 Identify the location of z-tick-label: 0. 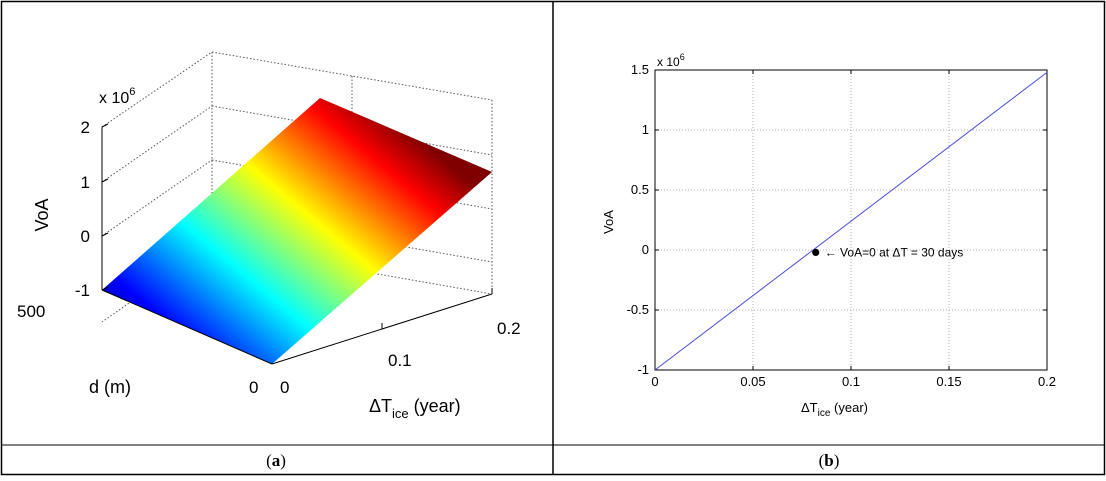
(85, 236).